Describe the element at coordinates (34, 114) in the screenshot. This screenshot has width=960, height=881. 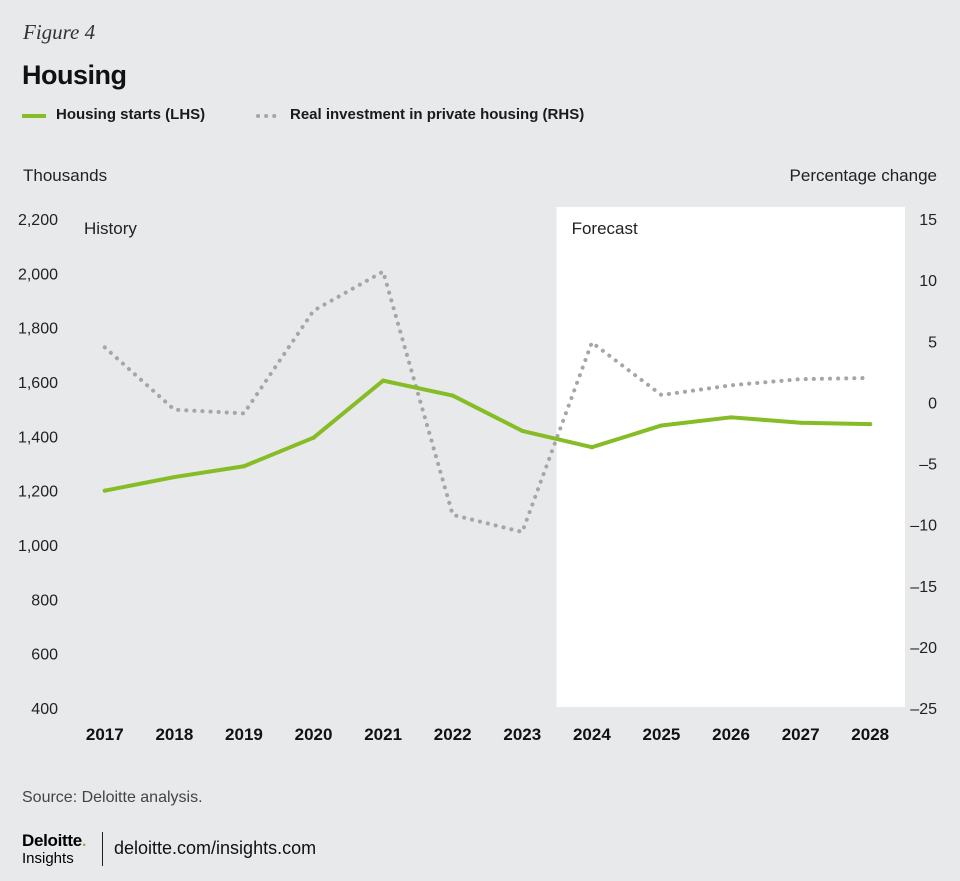
I see `legend-swatch-solid-line` at that location.